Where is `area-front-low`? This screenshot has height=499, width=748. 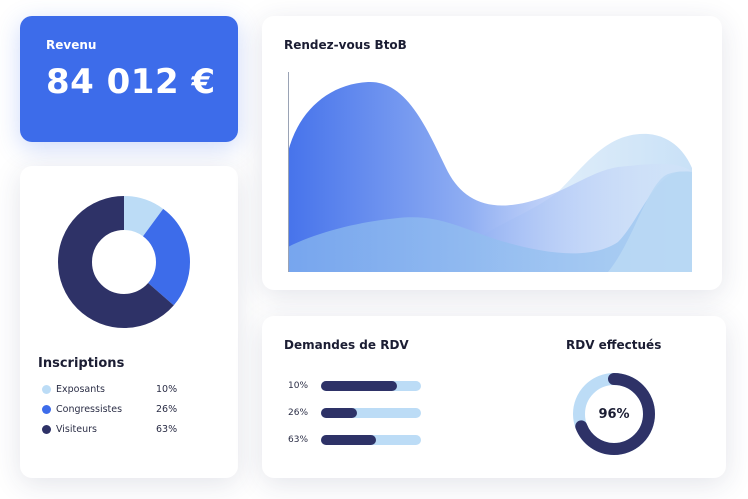
area-front-low is located at coordinates (490, 221).